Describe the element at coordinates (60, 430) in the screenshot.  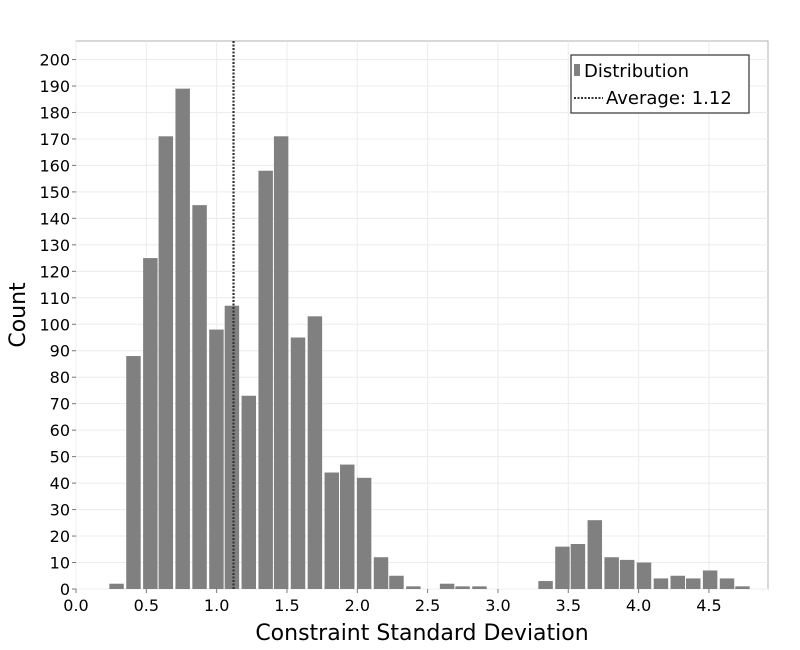
I see `y-tick-label: 60` at that location.